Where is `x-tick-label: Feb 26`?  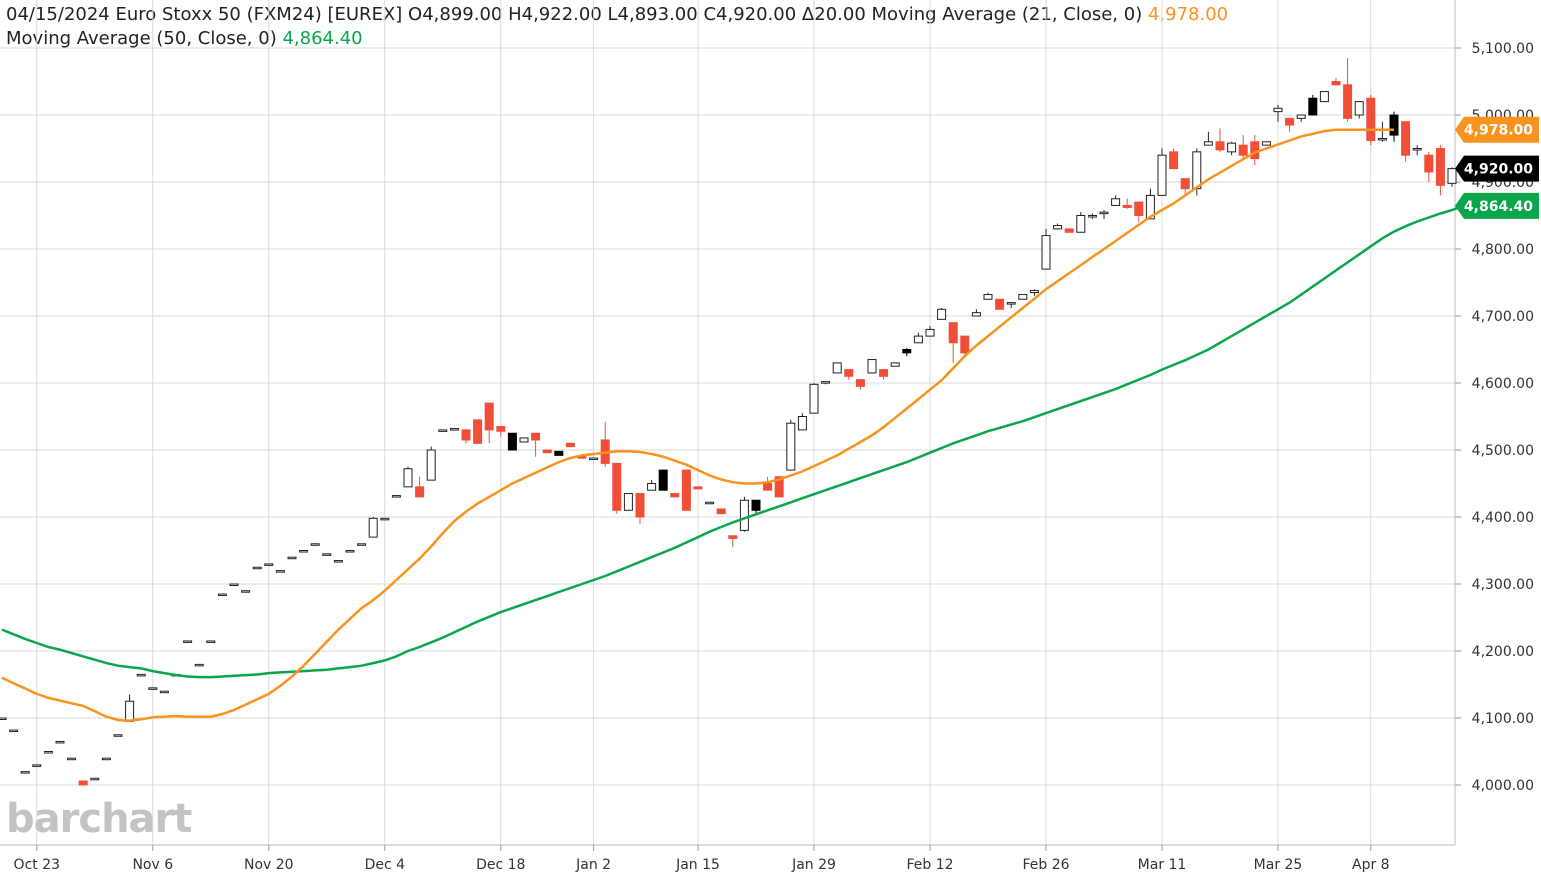
x-tick-label: Feb 26 is located at coordinates (1045, 865).